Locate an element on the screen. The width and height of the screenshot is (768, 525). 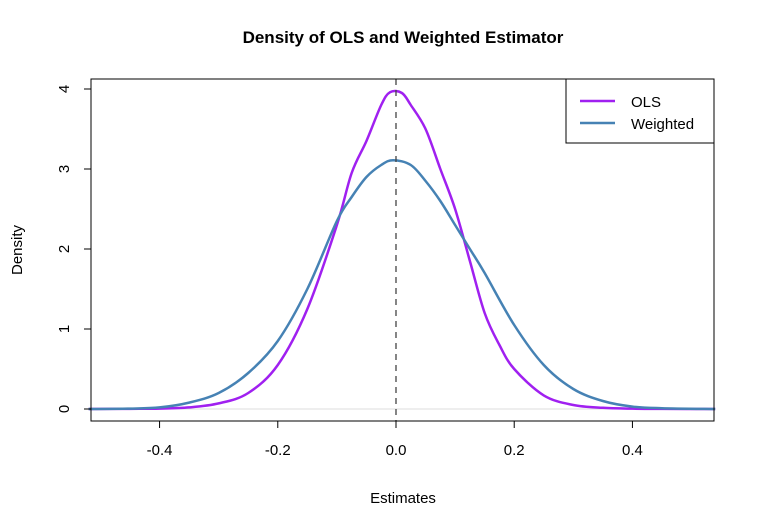
x-tick-label: 0.4 is located at coordinates (632, 450).